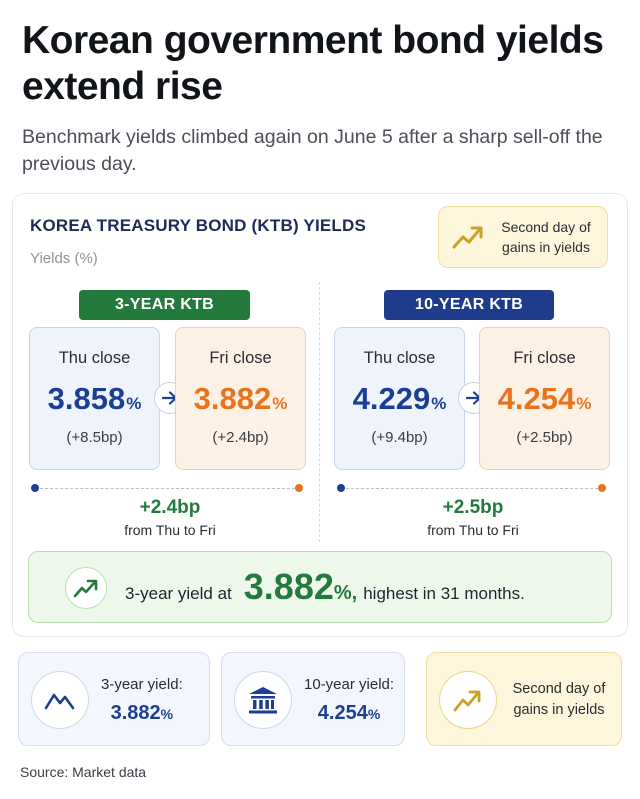 The width and height of the screenshot is (640, 799). I want to click on ktb10-thu-box: Thu close 4.229% (+9.4bp), so click(399, 398).